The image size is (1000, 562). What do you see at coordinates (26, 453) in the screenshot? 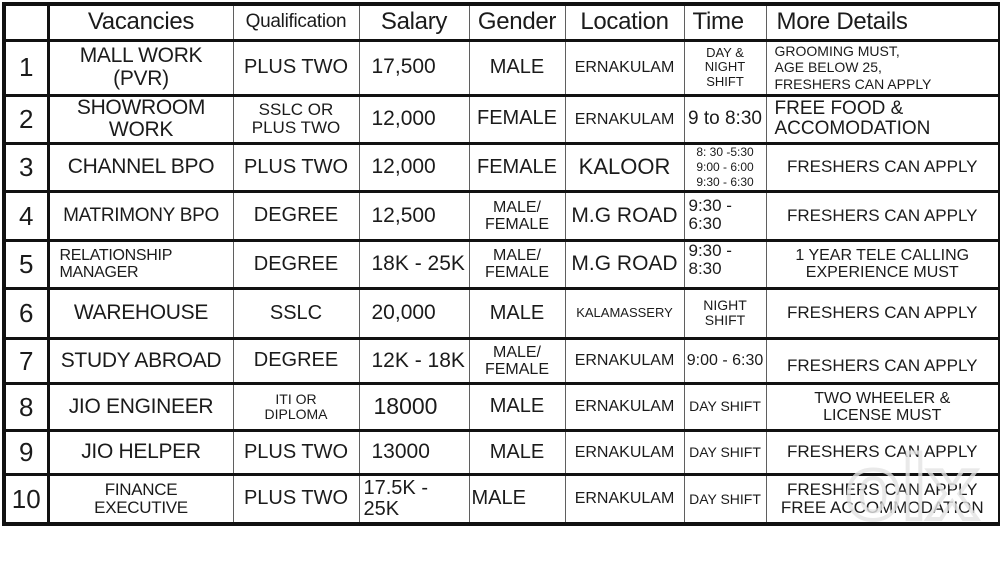
I see `cell-index: 9` at bounding box center [26, 453].